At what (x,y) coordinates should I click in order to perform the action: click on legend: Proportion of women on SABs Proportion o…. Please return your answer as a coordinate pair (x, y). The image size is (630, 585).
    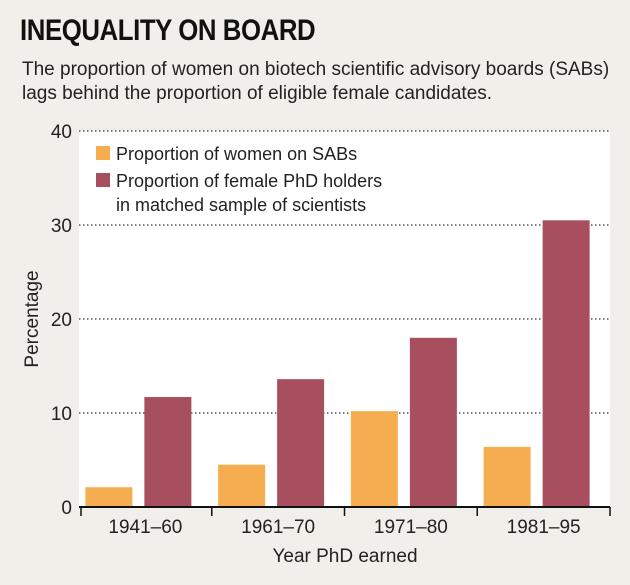
    Looking at the image, I should click on (241, 179).